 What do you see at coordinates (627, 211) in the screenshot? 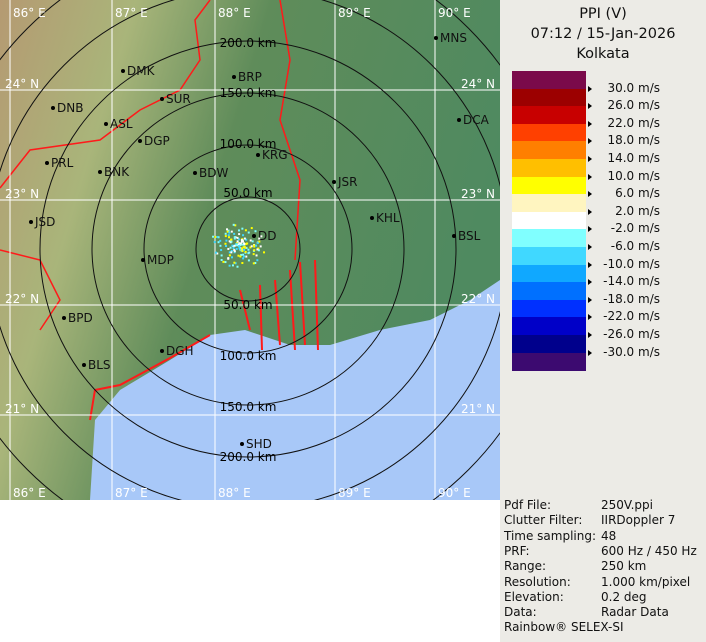
I see `legend-label: 2.0 m/s` at bounding box center [627, 211].